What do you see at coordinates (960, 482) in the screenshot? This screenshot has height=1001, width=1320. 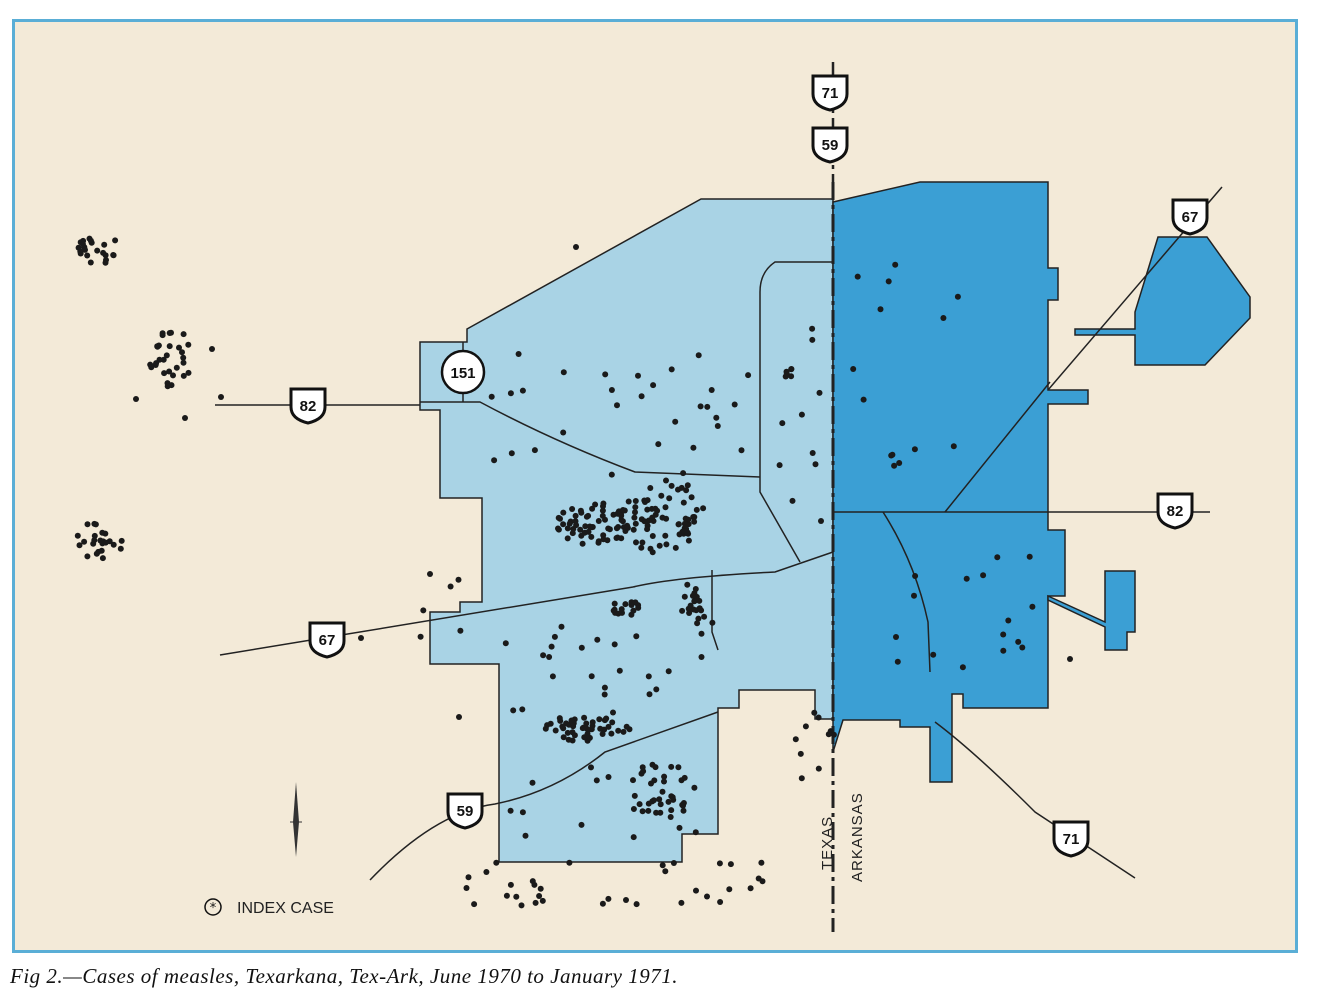 I see `texarkana-arkansas-area` at bounding box center [960, 482].